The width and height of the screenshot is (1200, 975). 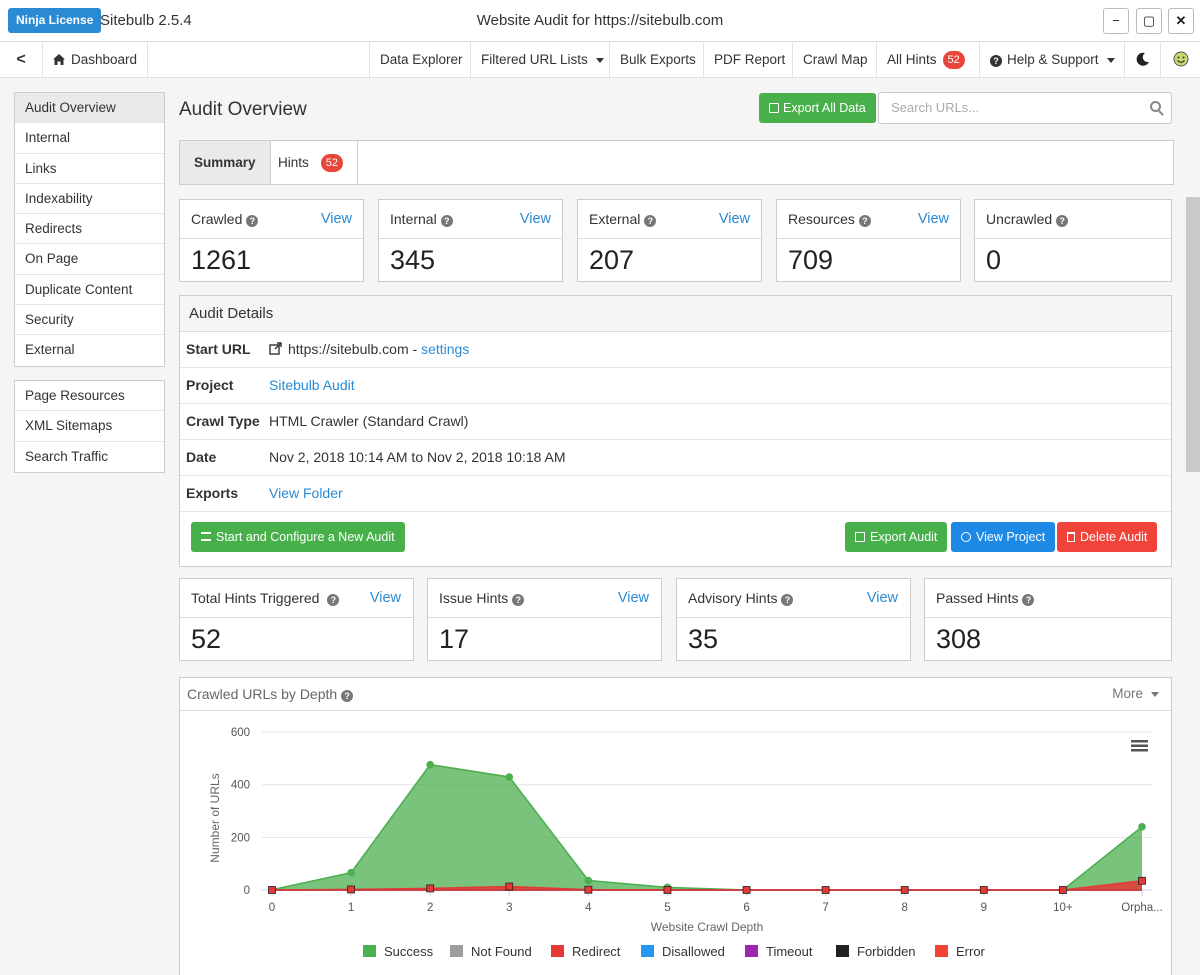 I want to click on sidebar-item-page-resources: Page Resources, so click(x=89, y=396).